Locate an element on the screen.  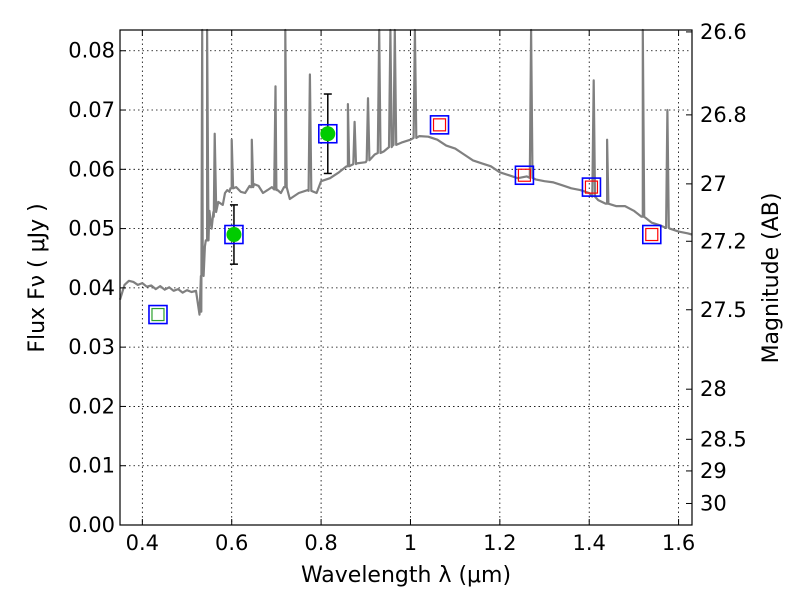
right-tick-label: 27.2 is located at coordinates (723, 241).